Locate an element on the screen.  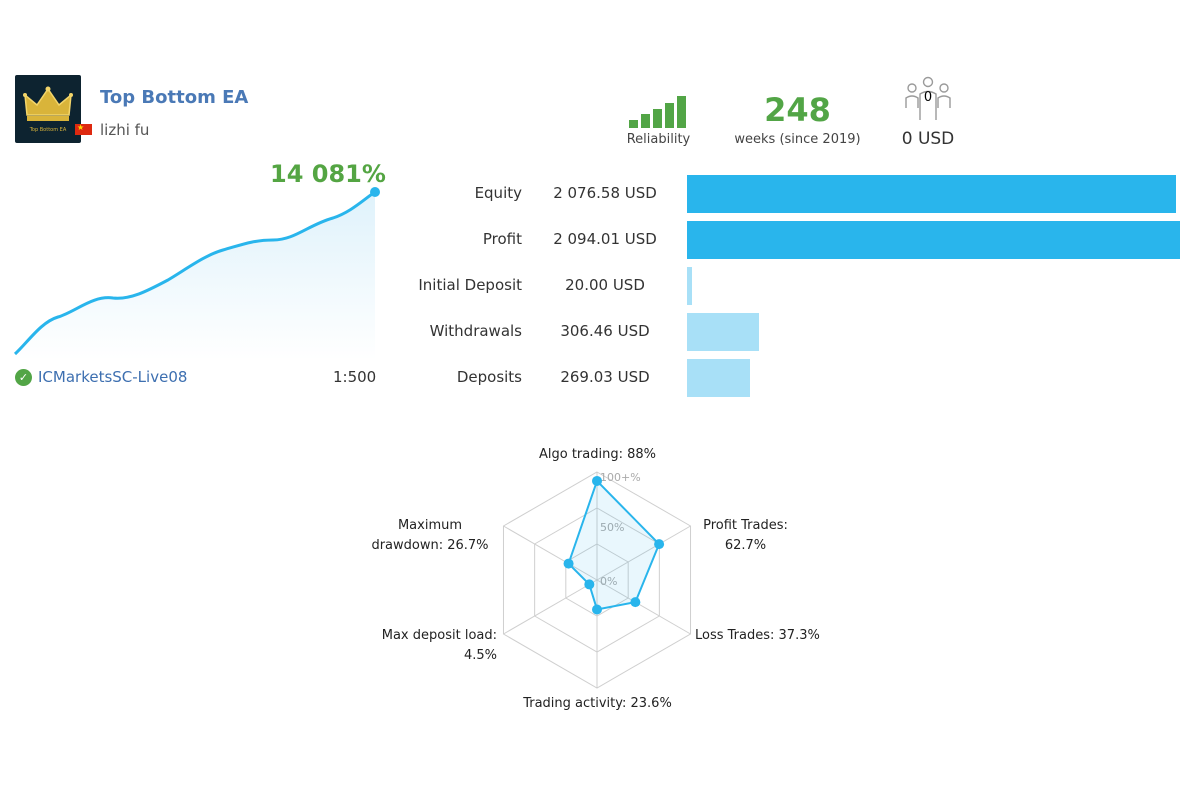
growth-area is located at coordinates (195, 276).